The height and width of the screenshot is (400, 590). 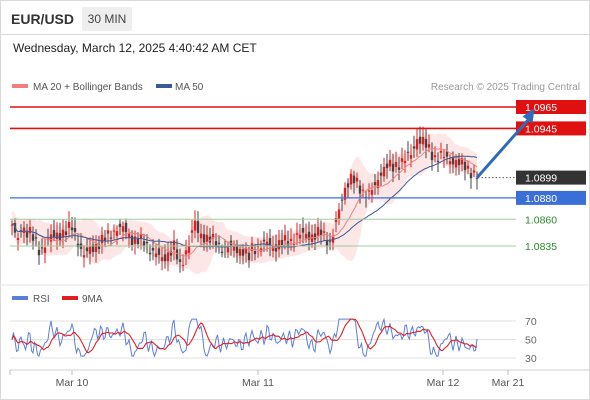 I want to click on ma50-legend-label: MA 50, so click(x=189, y=87).